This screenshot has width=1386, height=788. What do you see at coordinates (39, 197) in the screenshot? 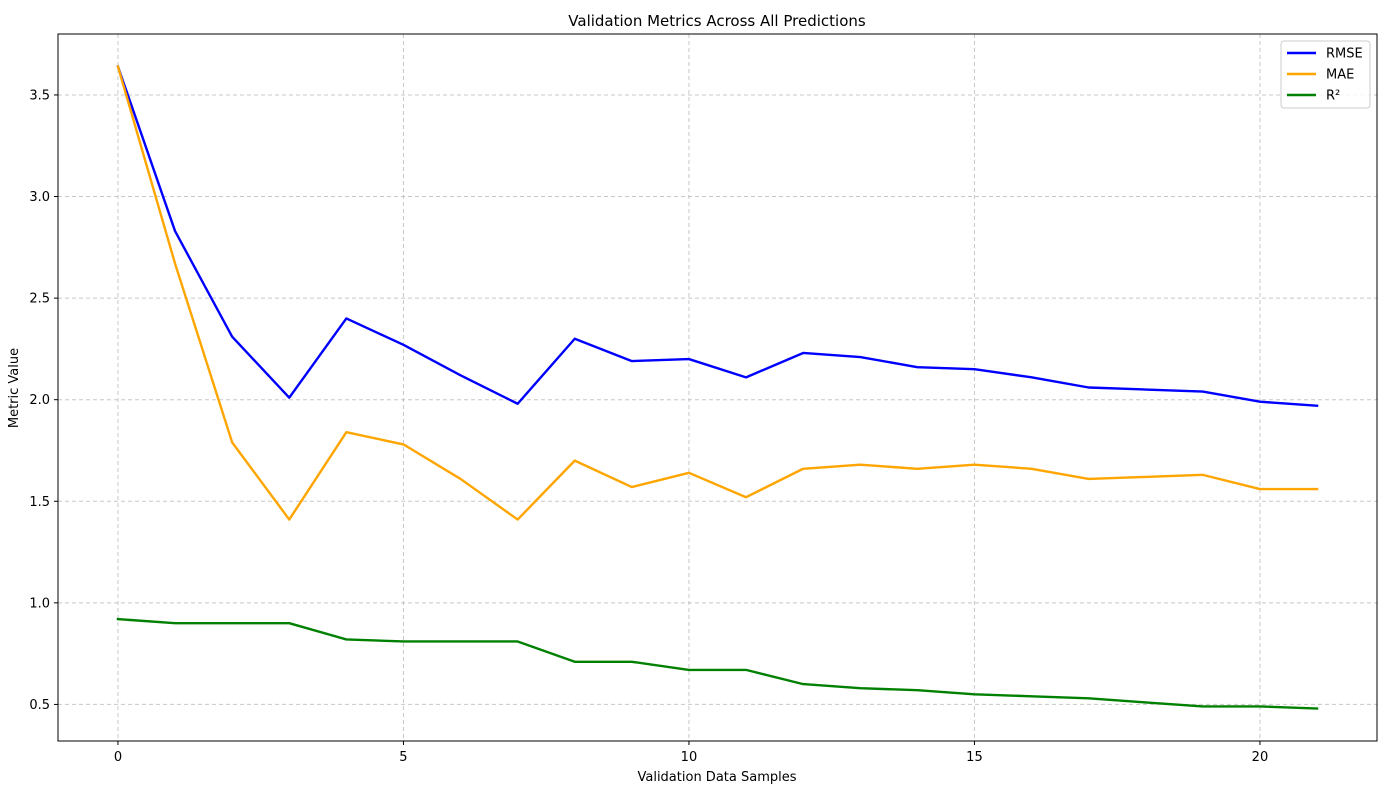
I see `y-tick-label: 3.0` at bounding box center [39, 197].